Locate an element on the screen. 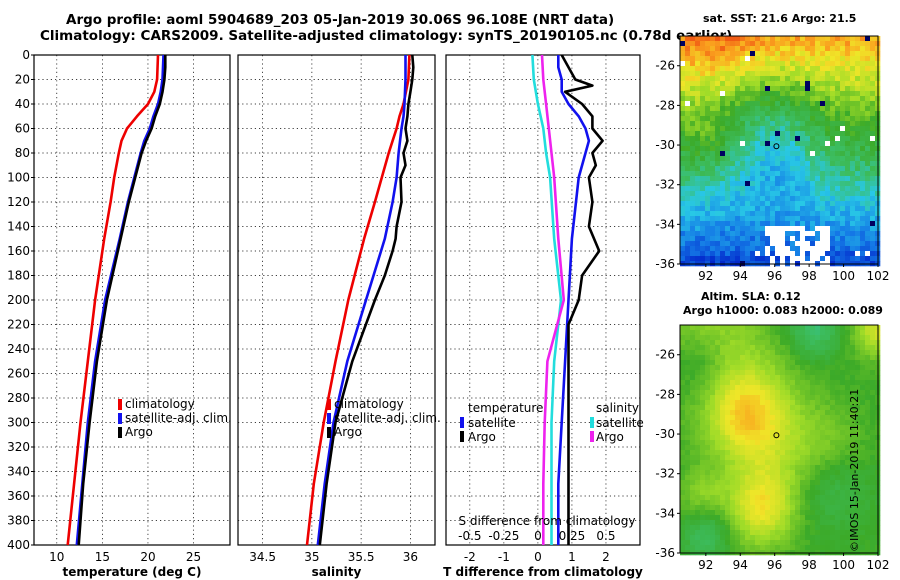  difference-series-t-argo is located at coordinates (582, 299).